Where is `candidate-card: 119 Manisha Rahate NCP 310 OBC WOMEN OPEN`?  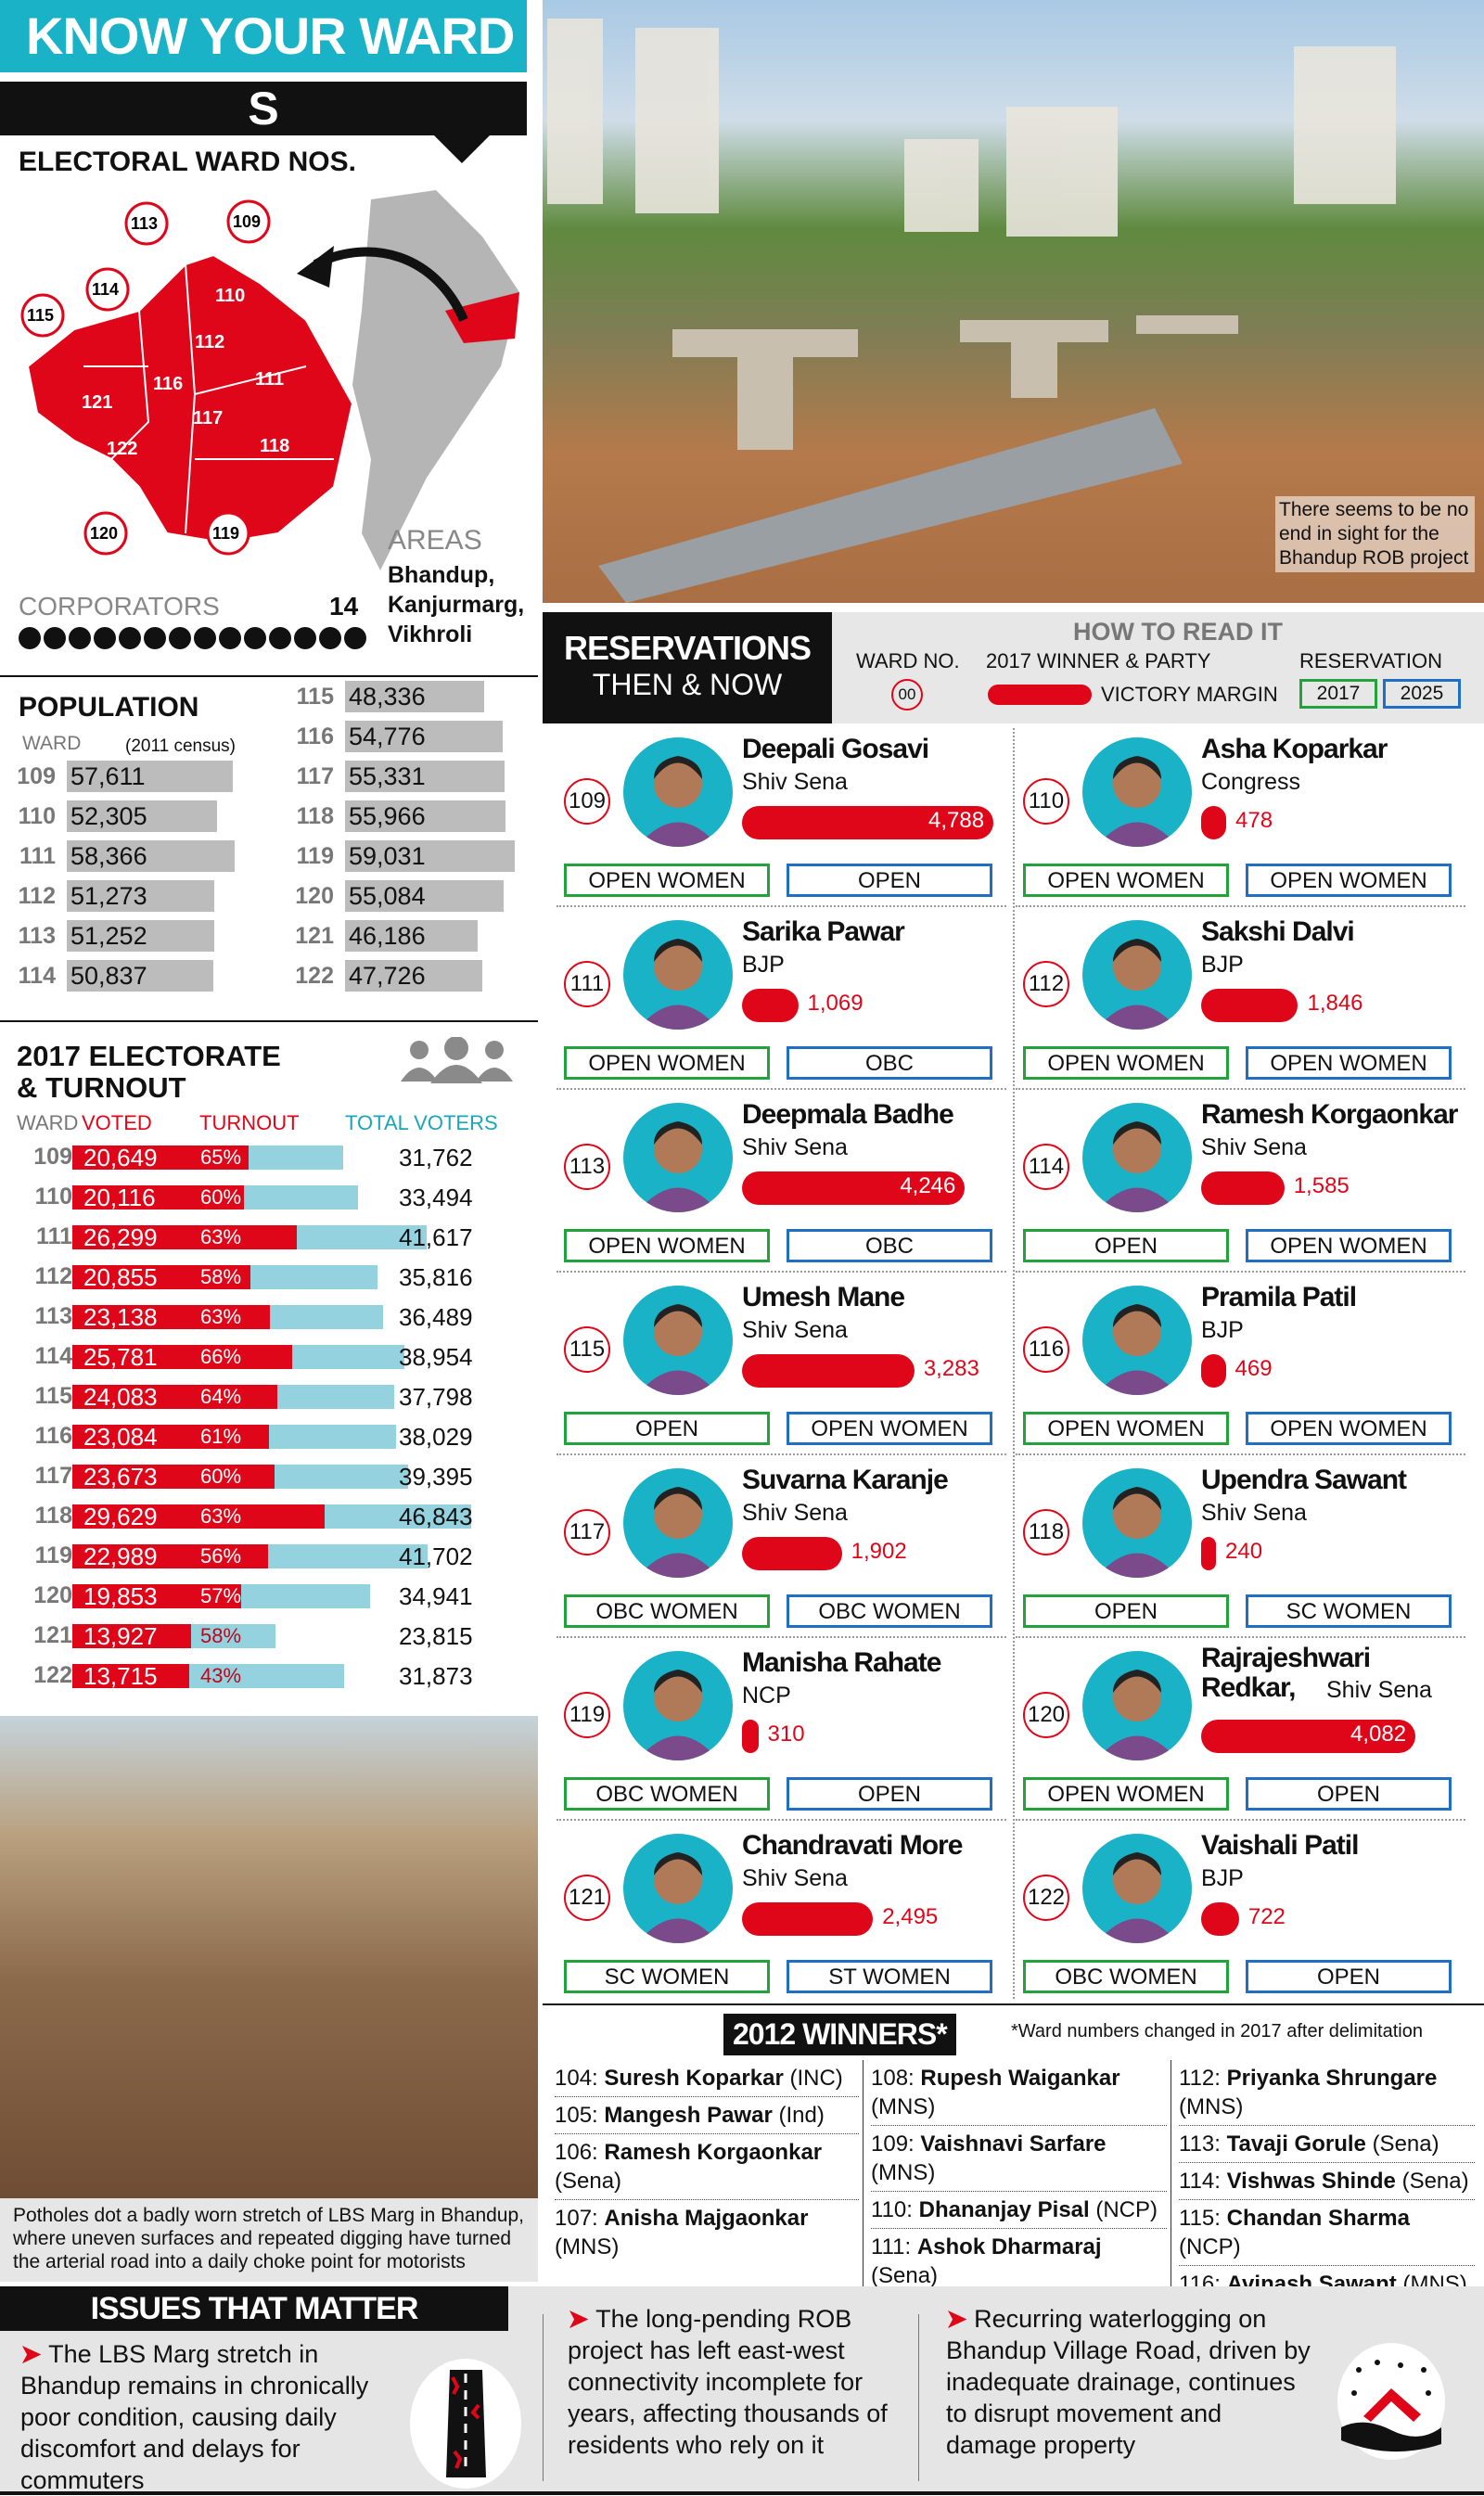
candidate-card: 119 Manisha Rahate NCP 310 OBC WOMEN OPEN is located at coordinates (781, 1731).